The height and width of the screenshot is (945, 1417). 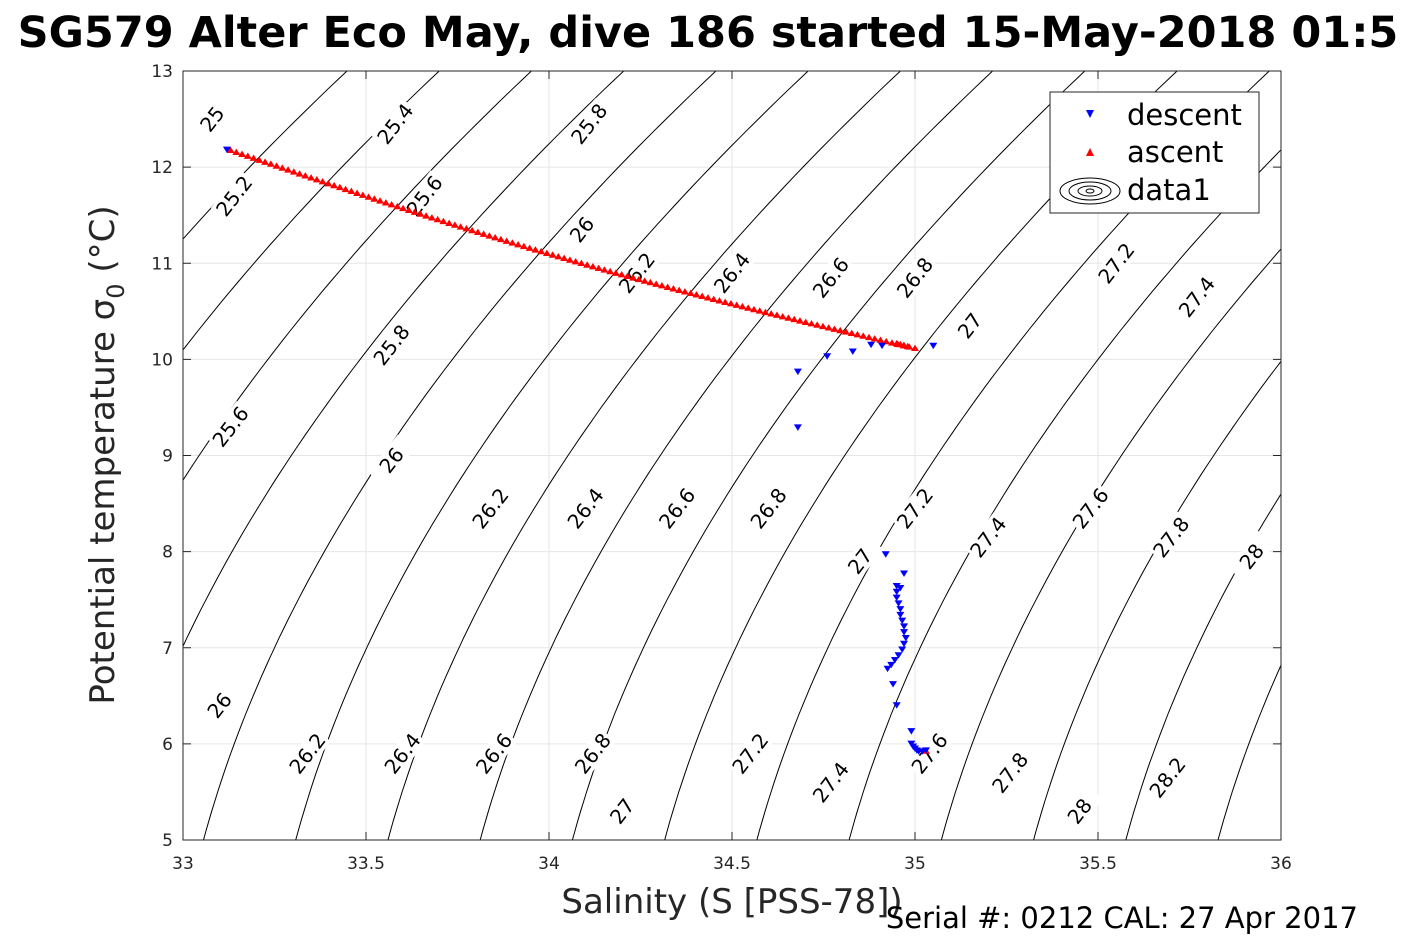 I want to click on legend-box, so click(x=1154, y=152).